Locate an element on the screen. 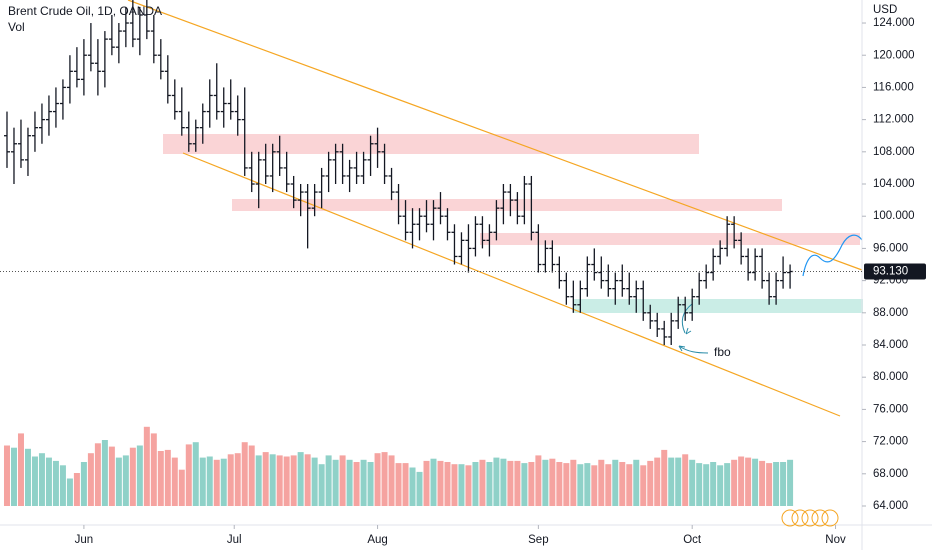 This screenshot has height=550, width=932. x-tick-label: Aug is located at coordinates (377, 540).